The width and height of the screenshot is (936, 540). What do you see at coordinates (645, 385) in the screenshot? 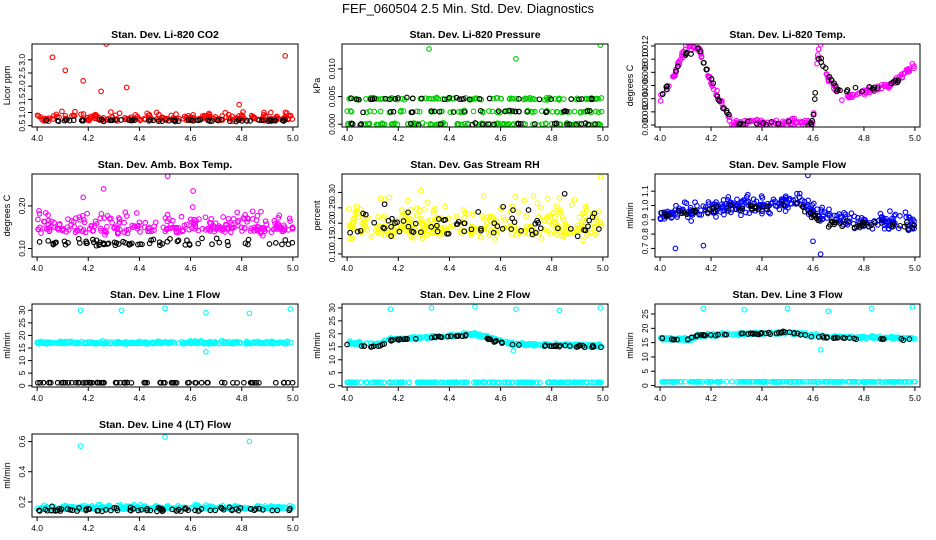
I see `y-tick-label: 0` at bounding box center [645, 385].